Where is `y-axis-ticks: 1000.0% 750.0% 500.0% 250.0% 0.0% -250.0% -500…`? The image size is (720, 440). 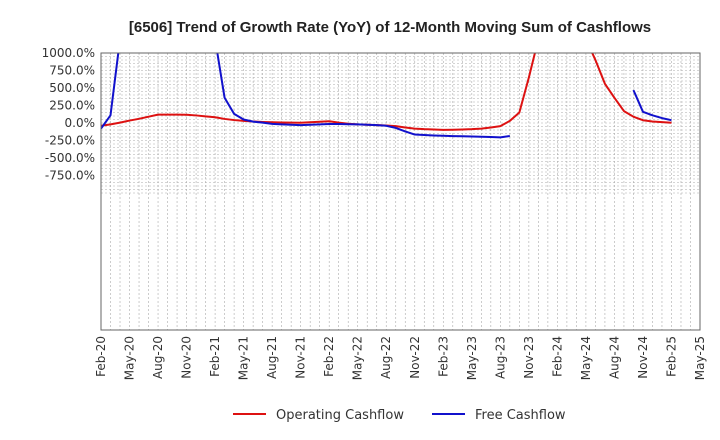 y-axis-ticks: 1000.0% 750.0% 500.0% 250.0% 0.0% -250.0% -500… is located at coordinates (68, 114).